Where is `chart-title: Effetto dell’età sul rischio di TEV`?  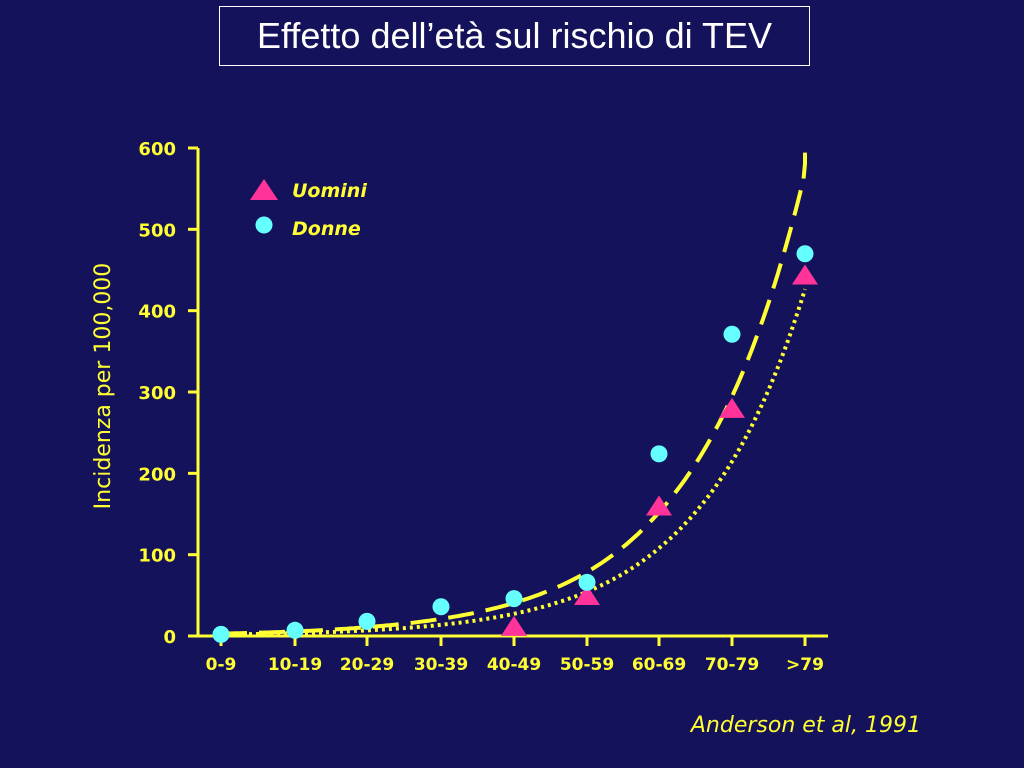
chart-title: Effetto dell’età sul rischio di TEV is located at coordinates (514, 35).